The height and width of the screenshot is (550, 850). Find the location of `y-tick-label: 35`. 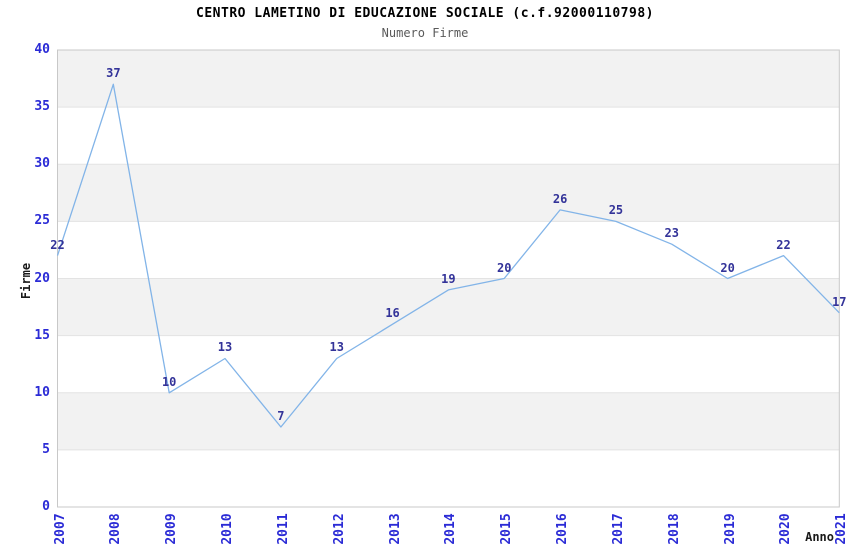

y-tick-label: 35 is located at coordinates (42, 107).